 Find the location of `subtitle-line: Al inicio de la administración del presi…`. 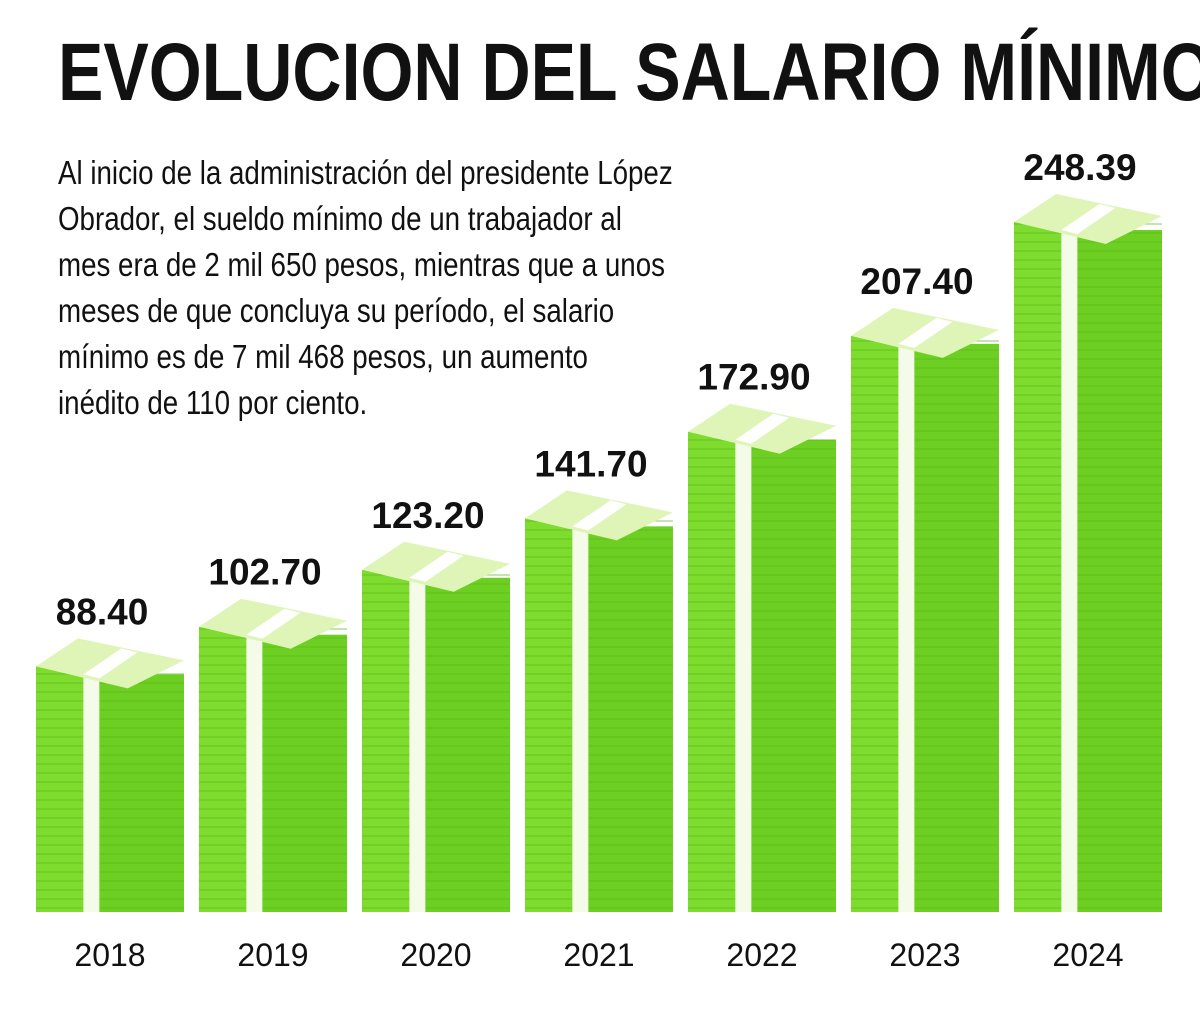

subtitle-line: Al inicio de la administración del presi… is located at coordinates (365, 173).